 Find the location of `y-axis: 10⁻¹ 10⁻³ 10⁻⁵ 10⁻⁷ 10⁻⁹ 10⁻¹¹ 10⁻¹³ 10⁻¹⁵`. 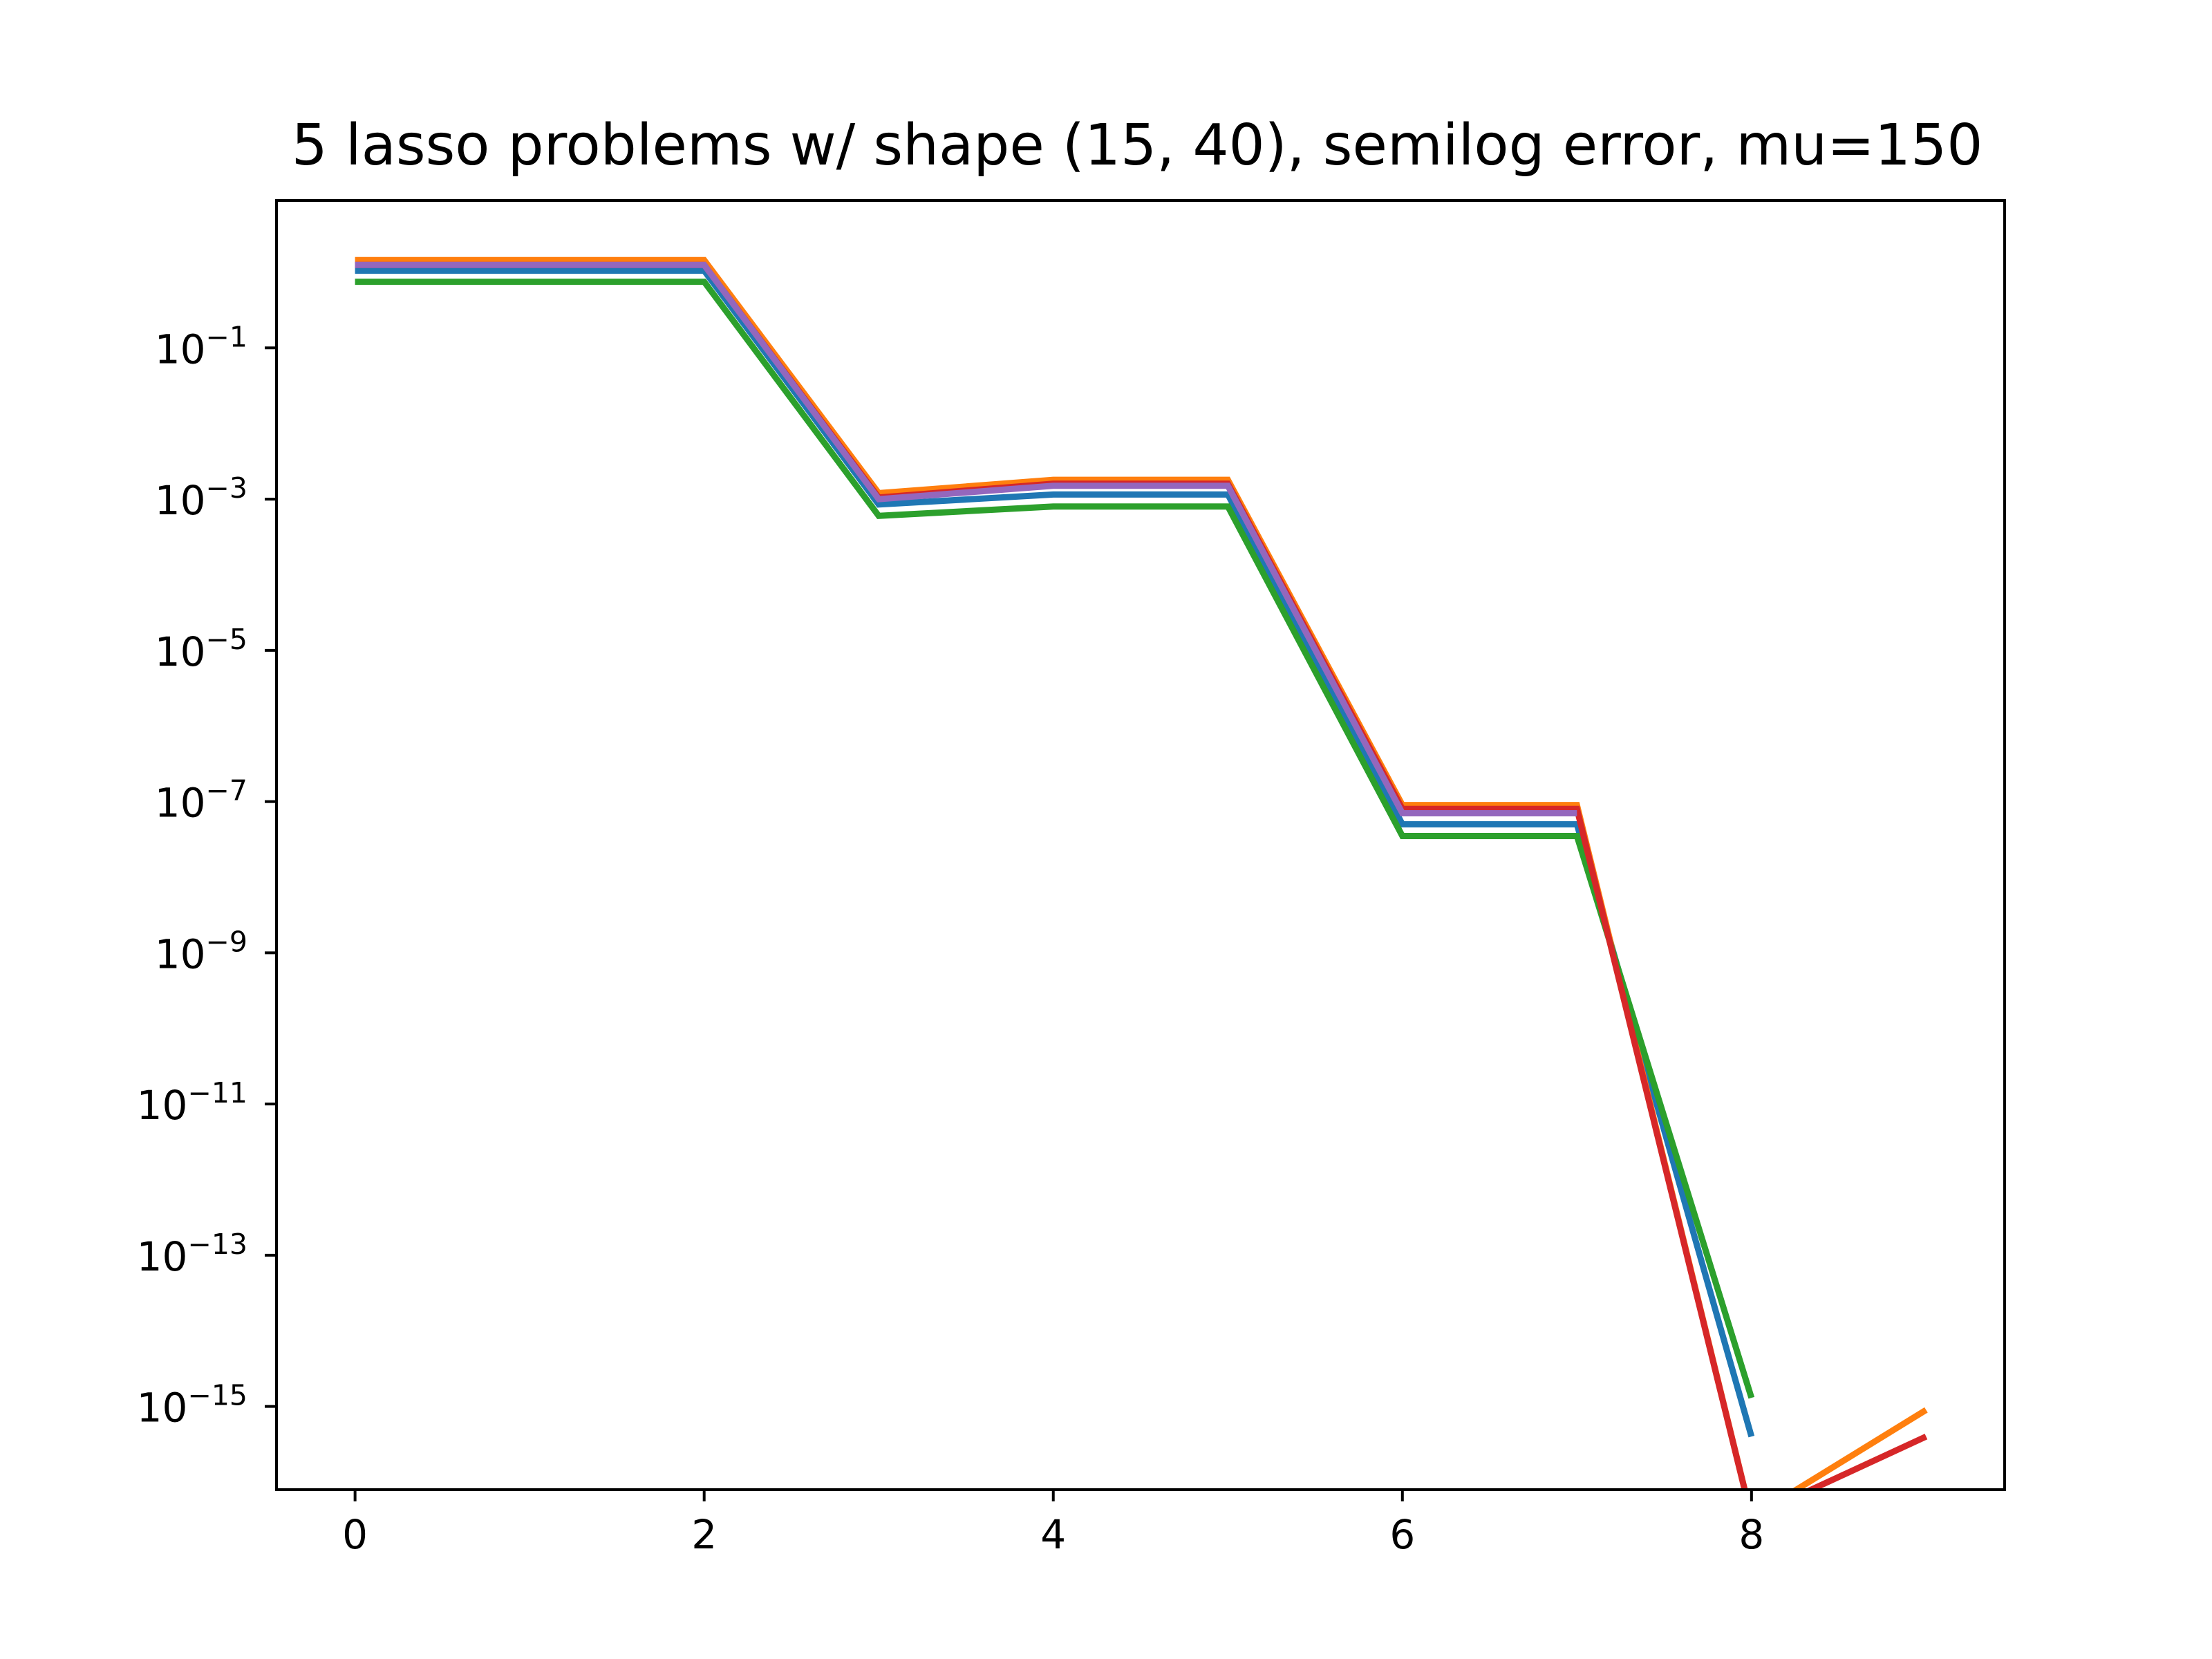

y-axis: 10⁻¹ 10⁻³ 10⁻⁵ 10⁻⁷ 10⁻⁹ 10⁻¹¹ 10⁻¹³ 10⁻¹⁵ is located at coordinates (206, 876).